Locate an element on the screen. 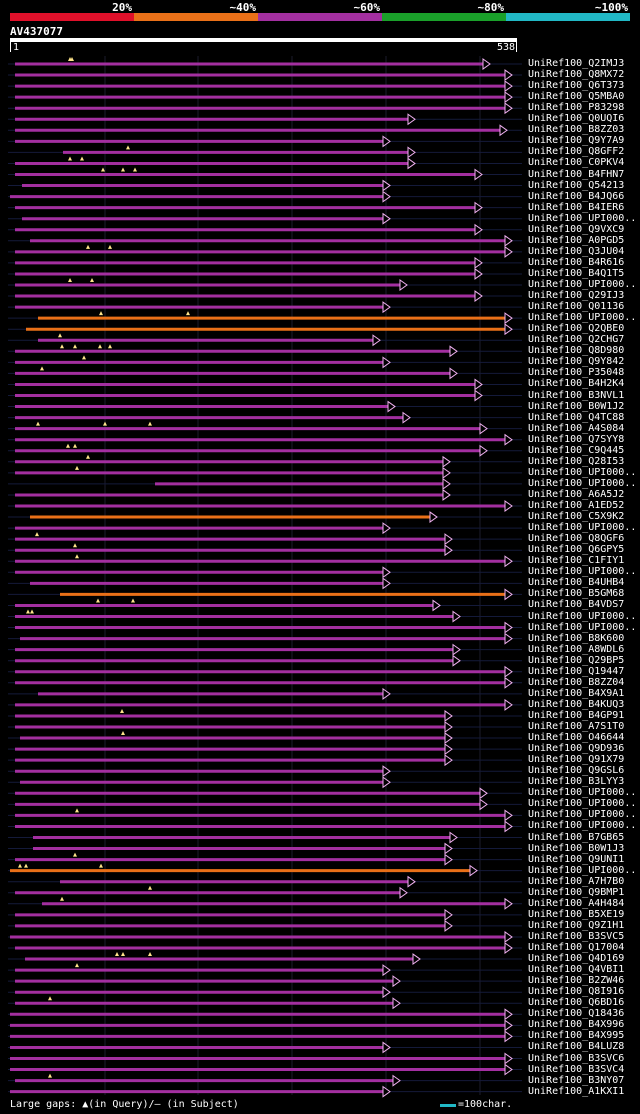 Image resolution: width=640 pixels, height=1114 pixels. hit-label: UniRef100_B4X9A1 is located at coordinates (576, 693).